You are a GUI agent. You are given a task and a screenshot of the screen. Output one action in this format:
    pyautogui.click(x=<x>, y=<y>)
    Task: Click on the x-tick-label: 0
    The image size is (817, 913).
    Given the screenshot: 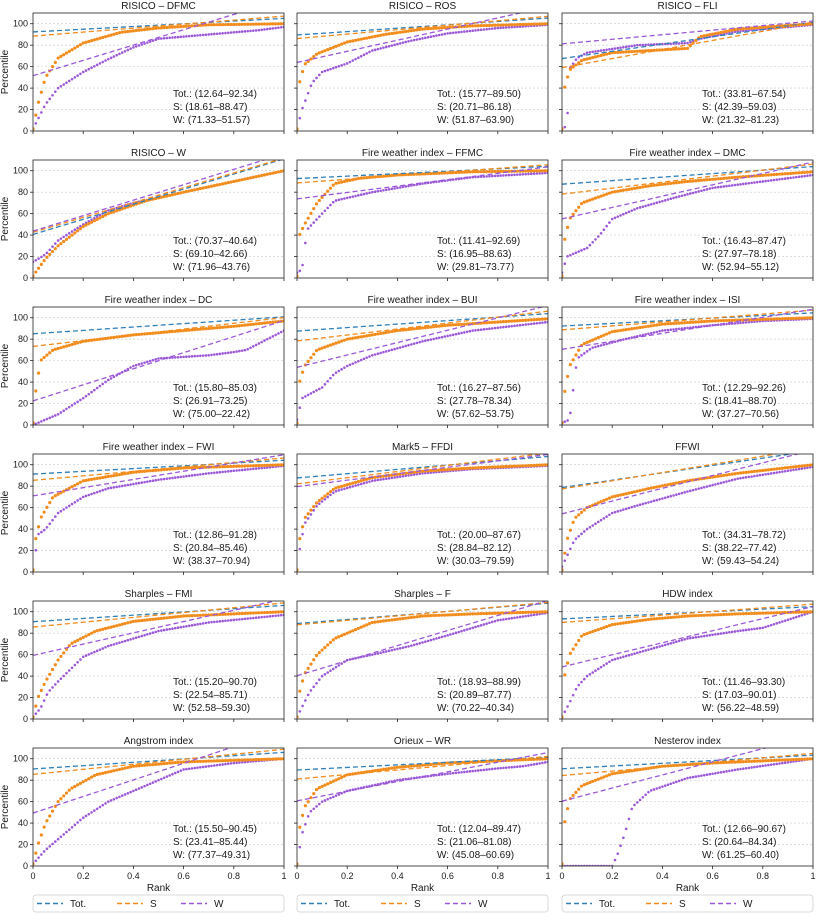 What is the action you would take?
    pyautogui.click(x=32, y=876)
    